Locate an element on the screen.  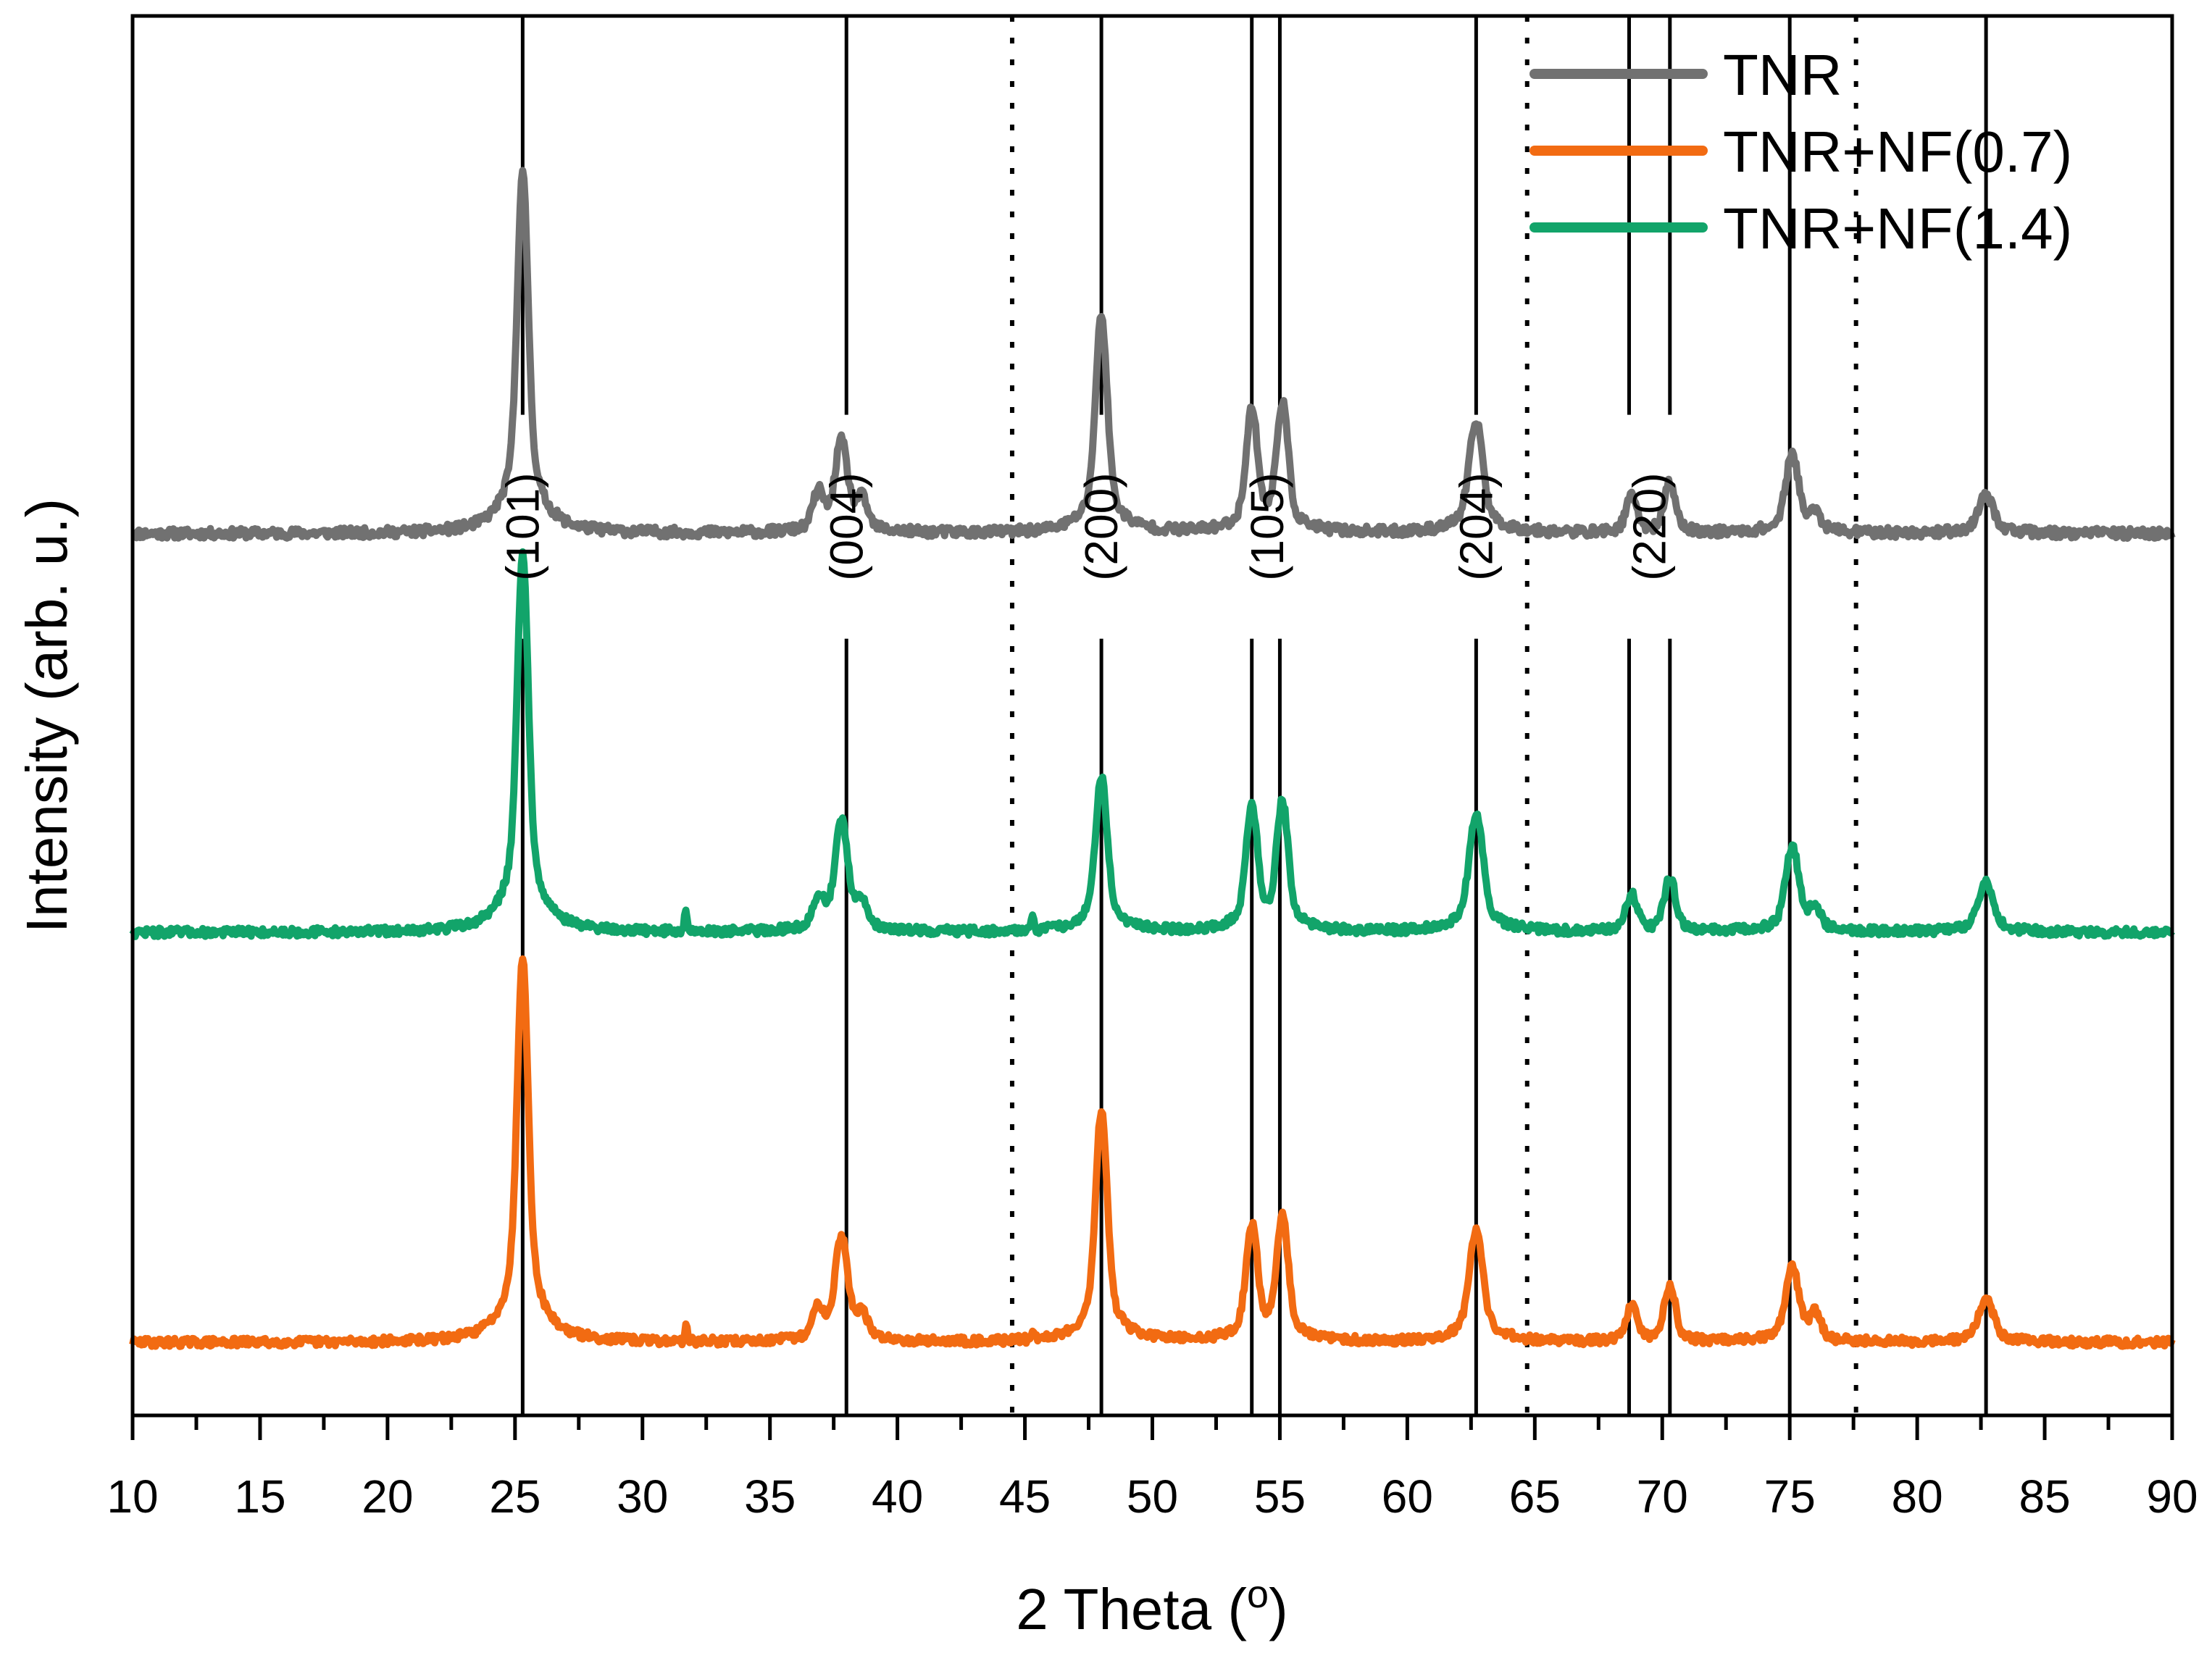
peak-labels: (101) (004) (200) (105) (204) (220) is located at coordinates (1085, 526).